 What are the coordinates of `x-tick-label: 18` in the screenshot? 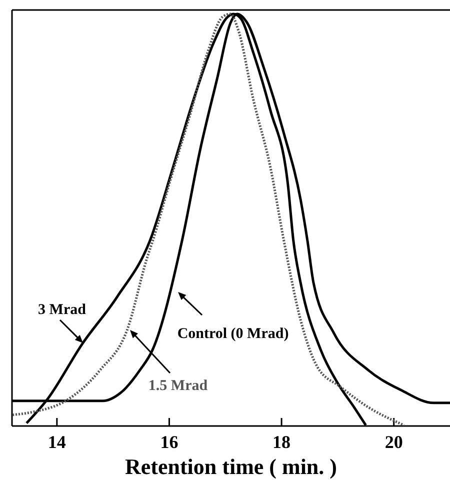 It's located at (281, 442).